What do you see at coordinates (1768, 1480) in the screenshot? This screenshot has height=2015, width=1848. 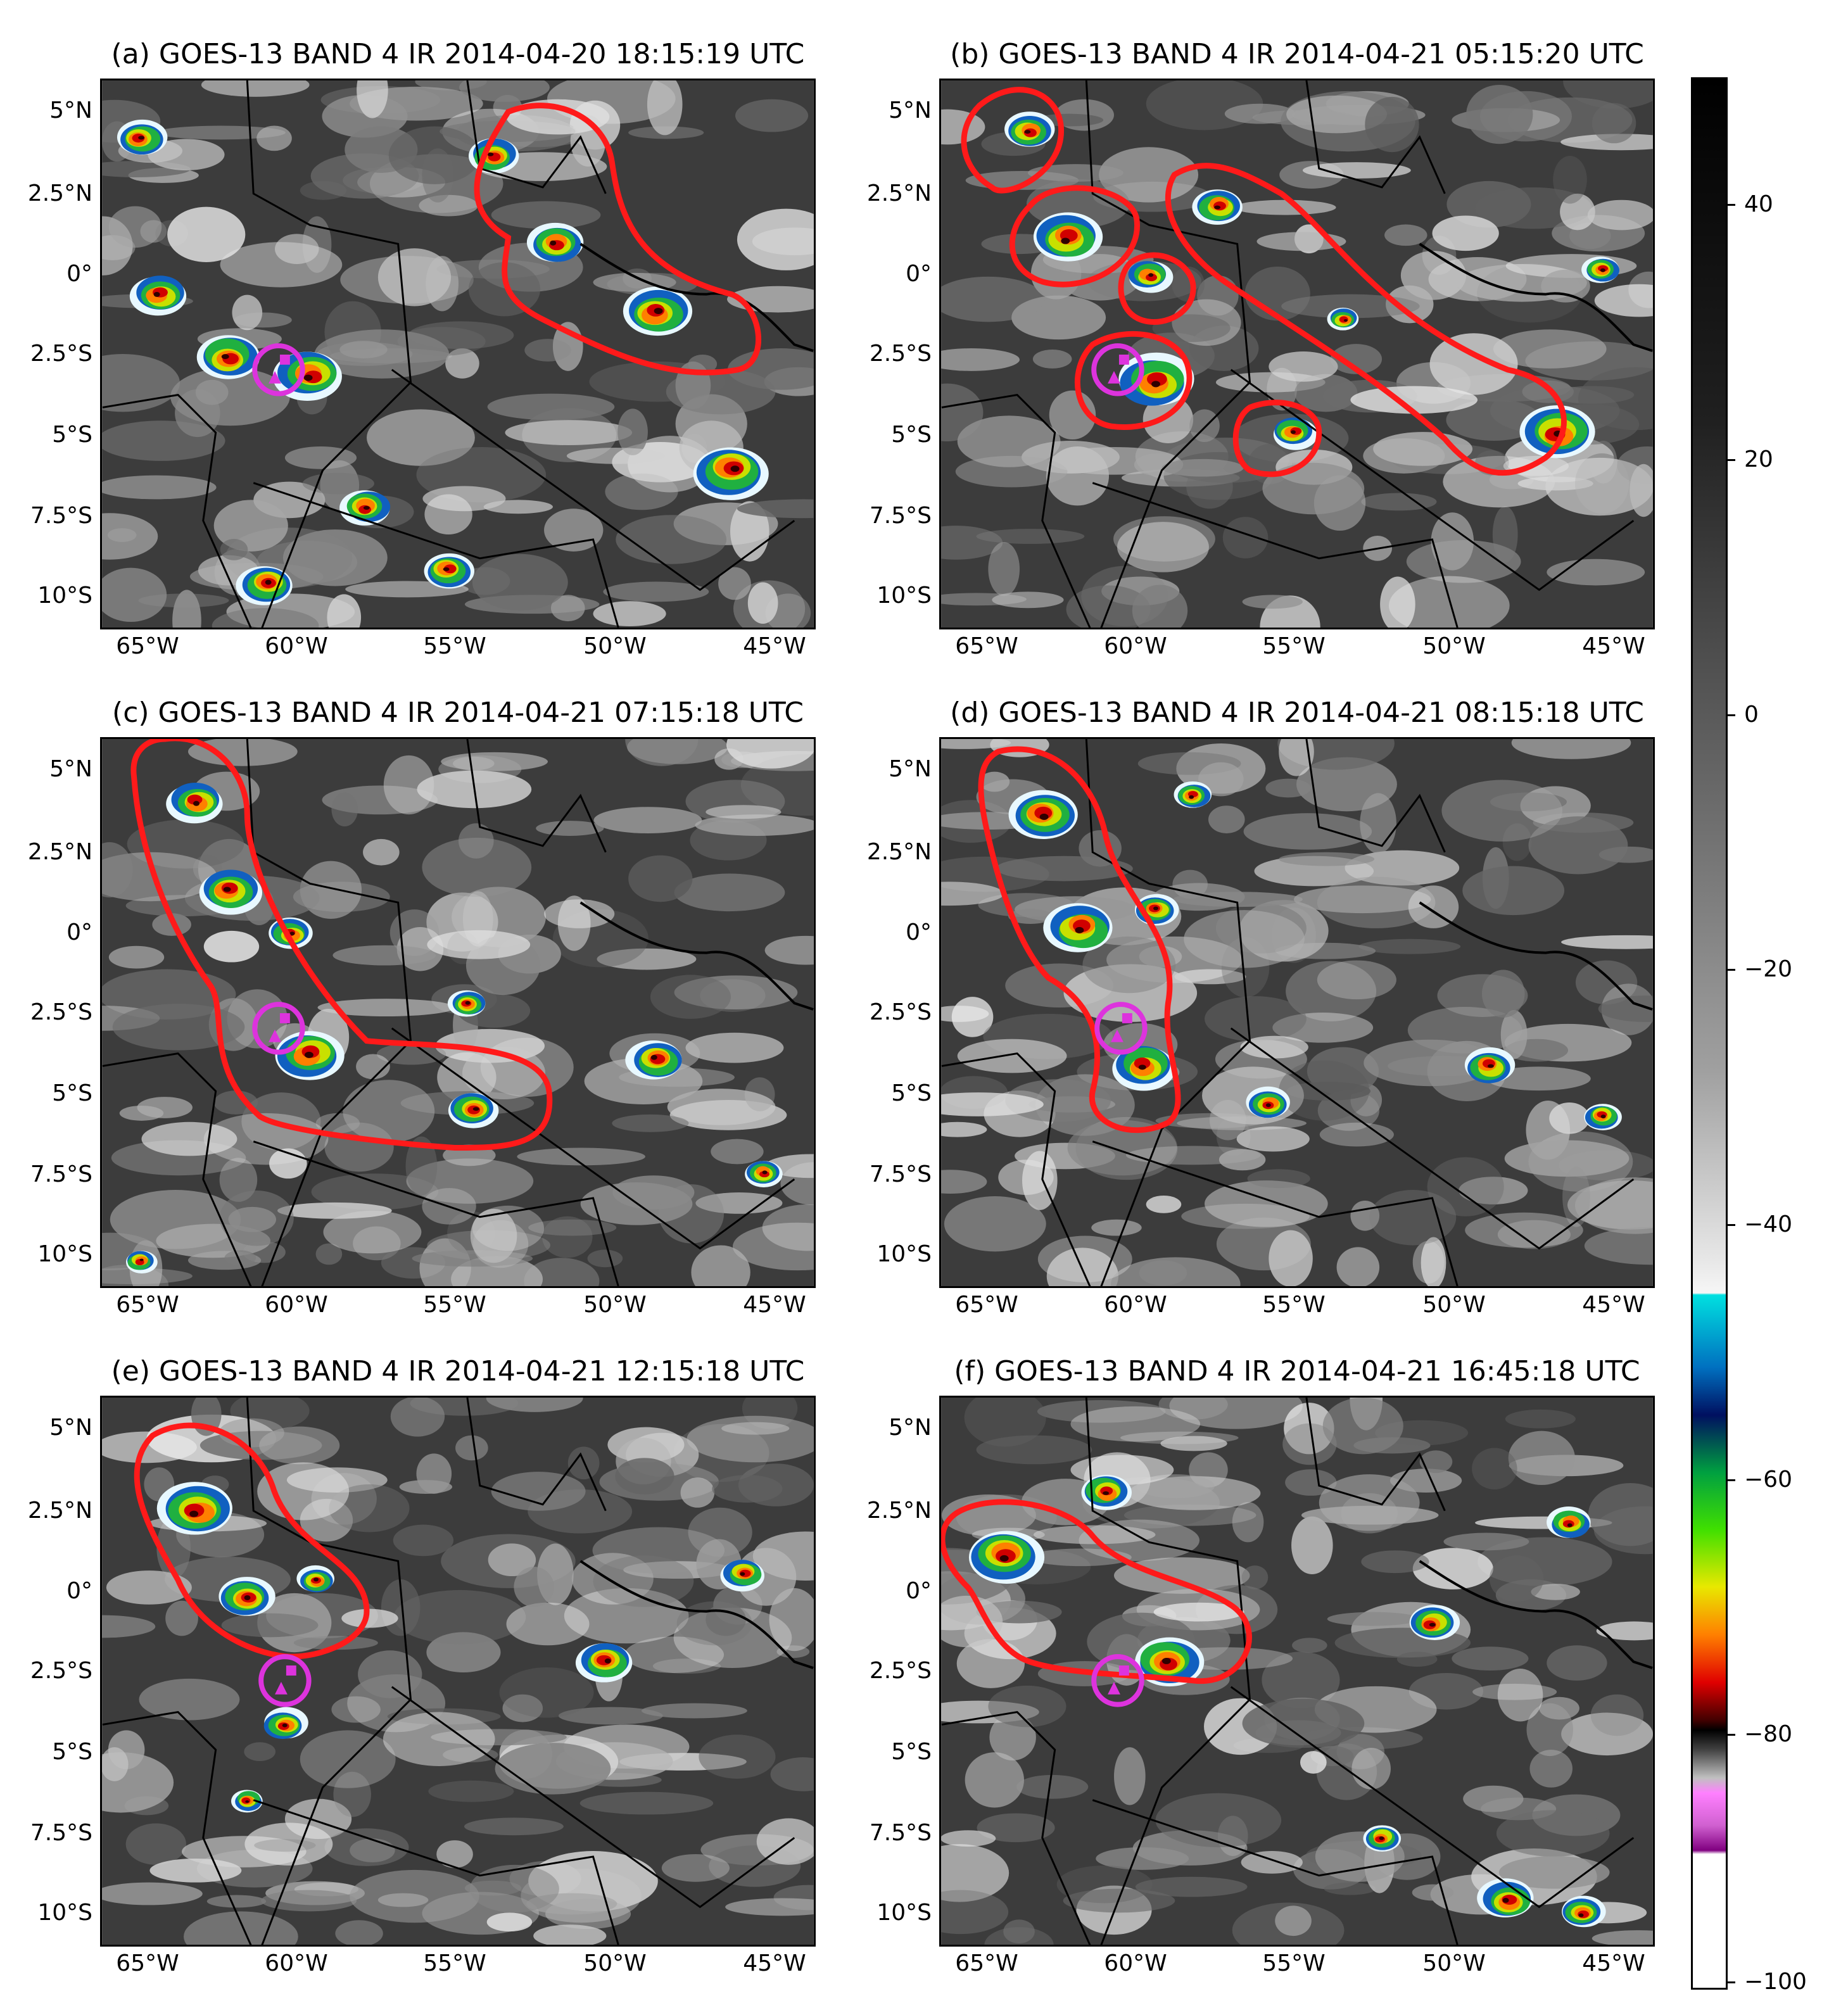 I see `colorbar-tick-label: −60` at bounding box center [1768, 1480].